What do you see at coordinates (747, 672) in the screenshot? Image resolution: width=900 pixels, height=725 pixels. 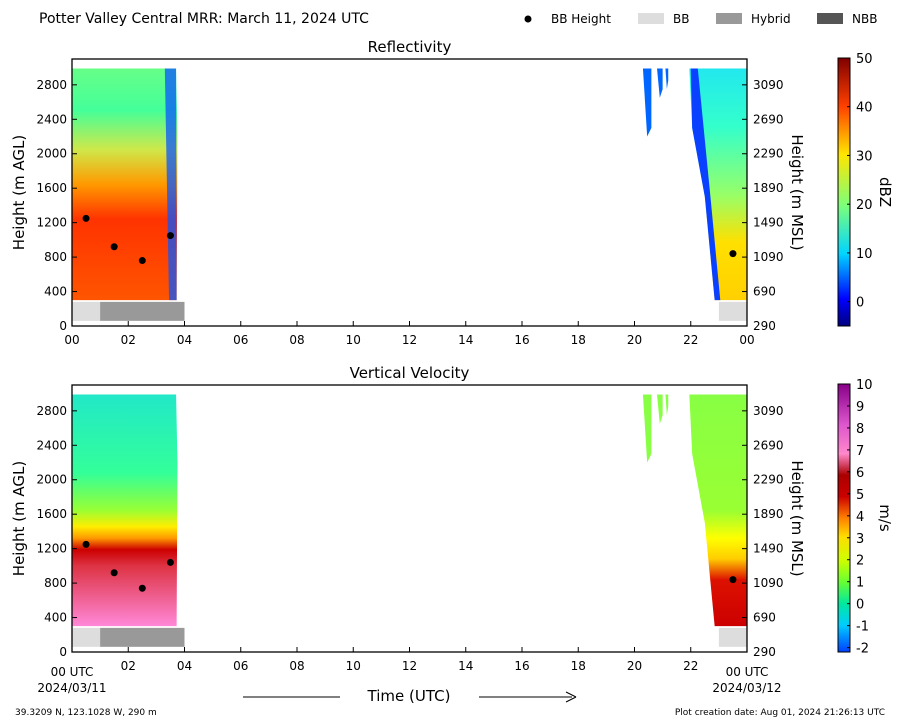 I see `end-time-label: 00 UTC` at bounding box center [747, 672].